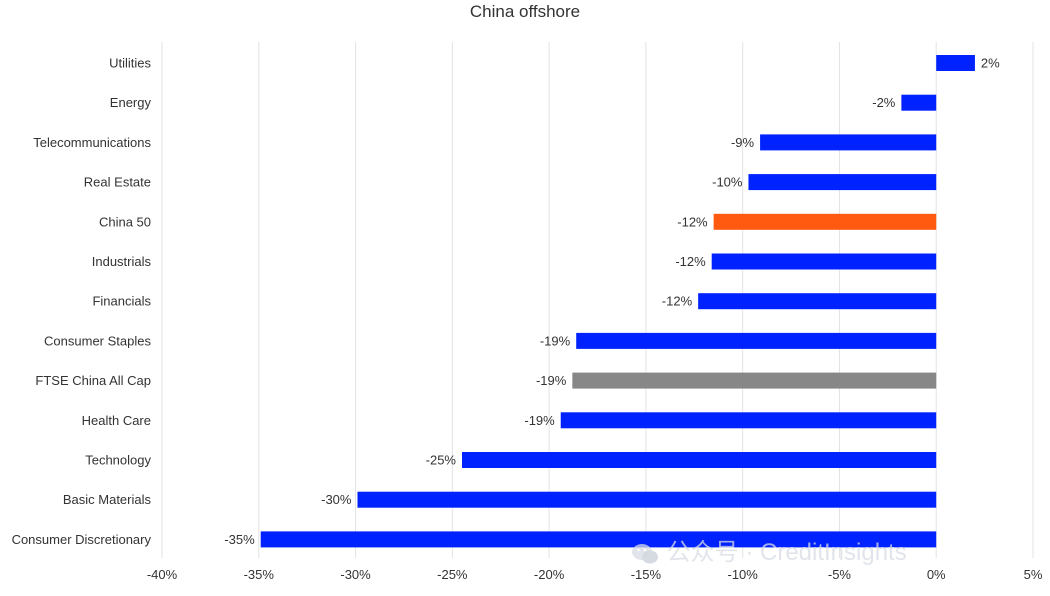 This screenshot has width=1050, height=596. I want to click on data-label-consumer-staples: -19%, so click(555, 340).